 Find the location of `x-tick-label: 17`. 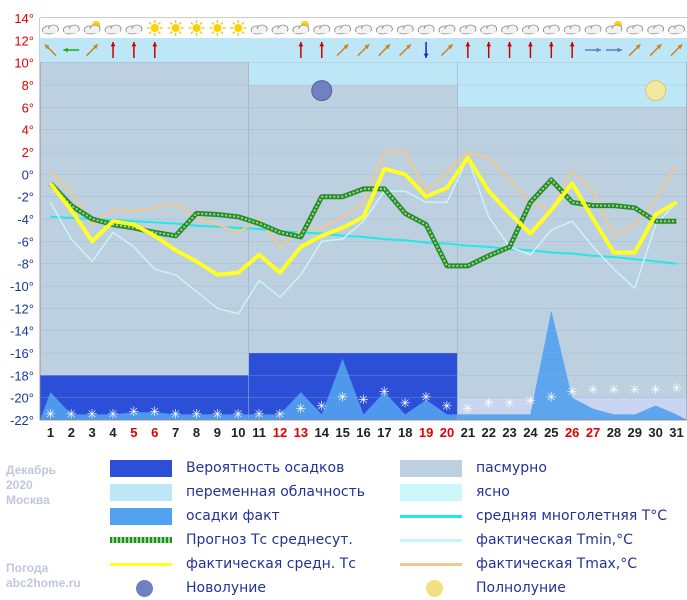

x-tick-label: 17 is located at coordinates (384, 432).